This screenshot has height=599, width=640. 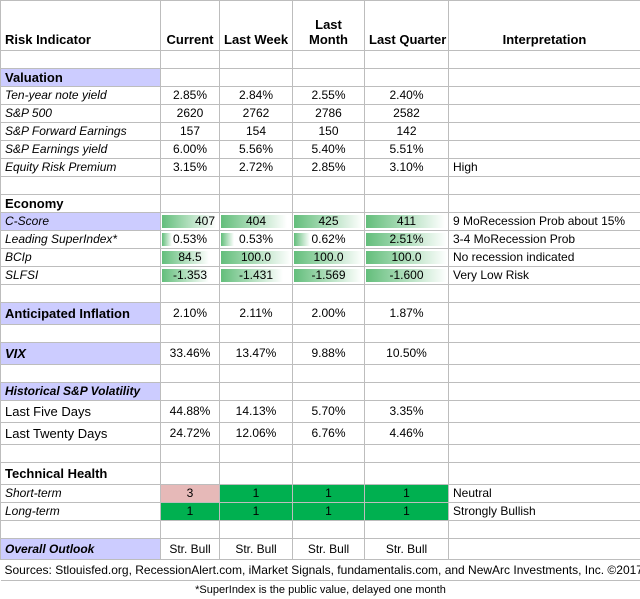 What do you see at coordinates (407, 354) in the screenshot?
I see `value-last-quarter: 10.50%` at bounding box center [407, 354].